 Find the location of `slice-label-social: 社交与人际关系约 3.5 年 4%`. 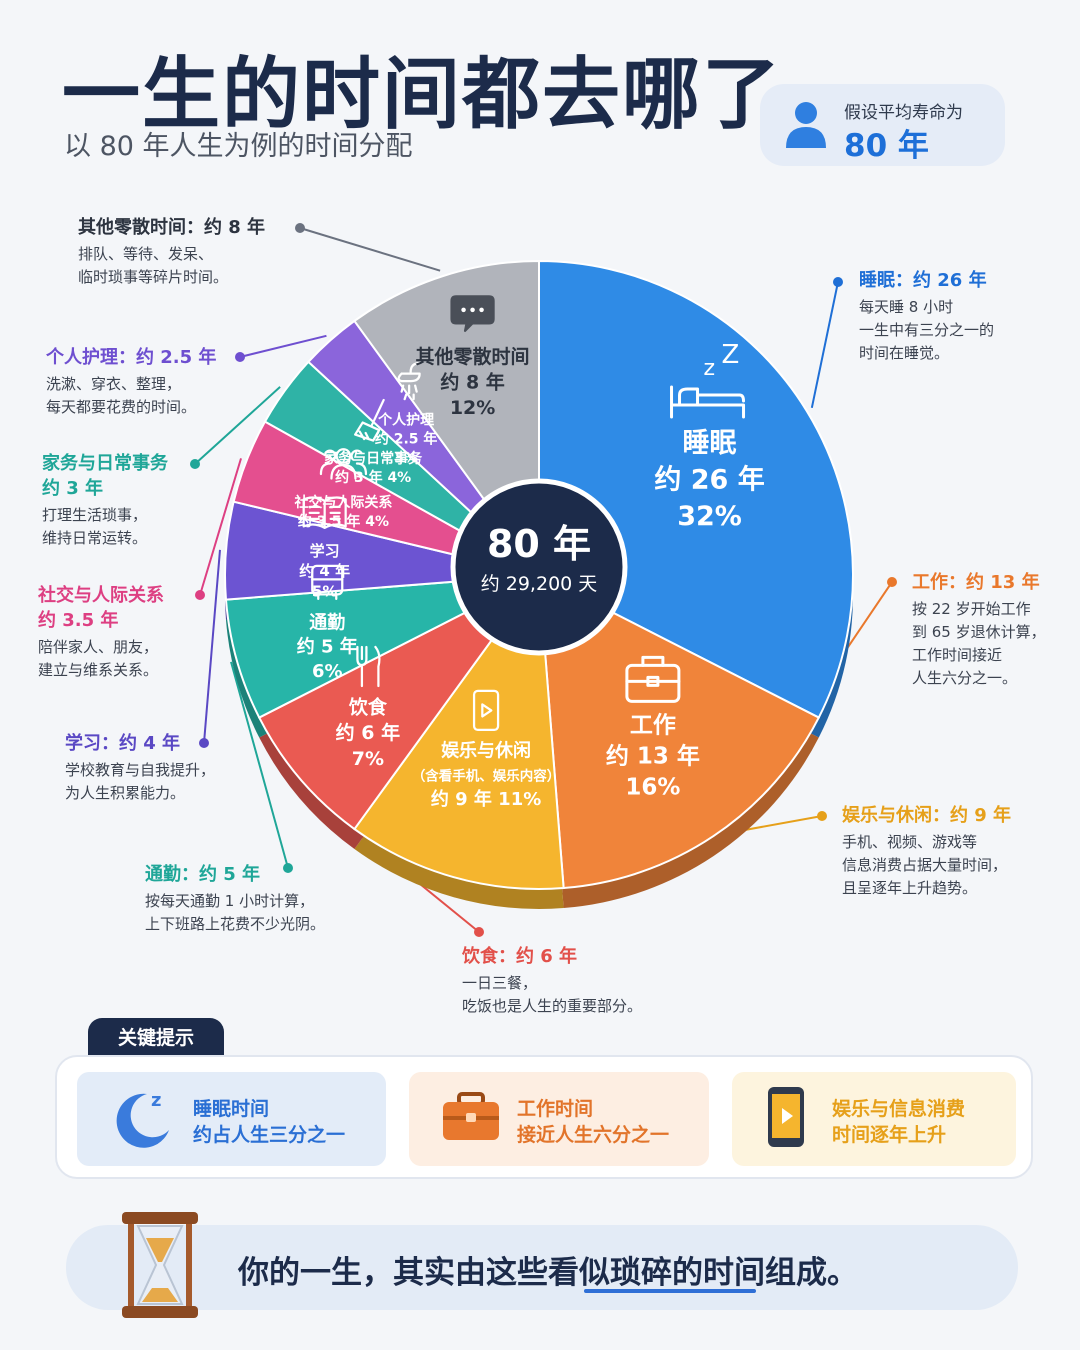

slice-label-social: 社交与人际关系约 3.5 年 4% is located at coordinates (342, 512).